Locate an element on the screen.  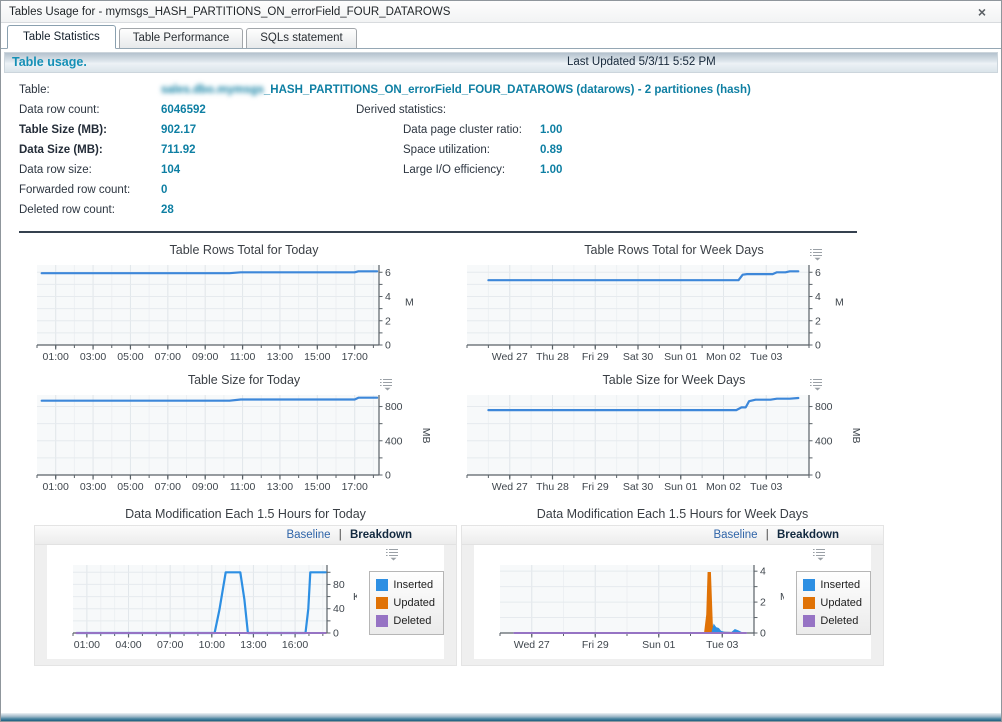
derived-row: Large I/O efficiency: 1.00 is located at coordinates (482, 170).